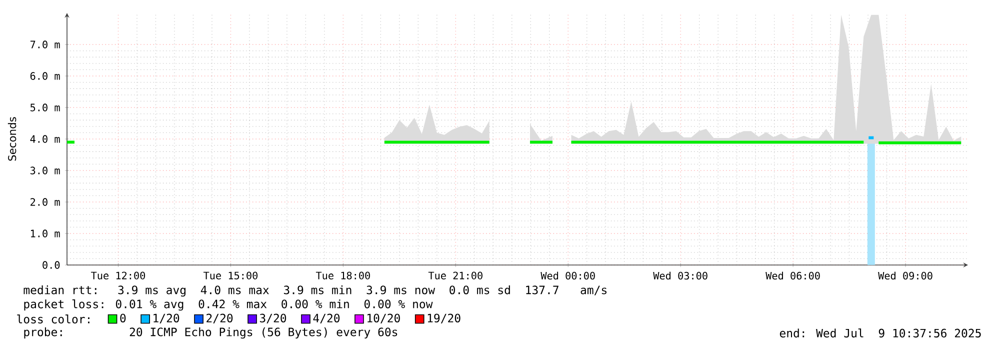 This screenshot has width=997, height=347. Describe the element at coordinates (123, 318) in the screenshot. I see `legend-label: 0` at that location.